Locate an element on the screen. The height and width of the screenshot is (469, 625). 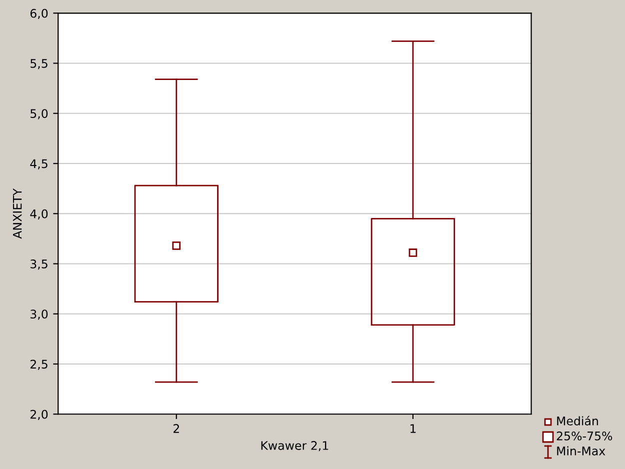
y-tick-label: 4,0 is located at coordinates (39, 214).